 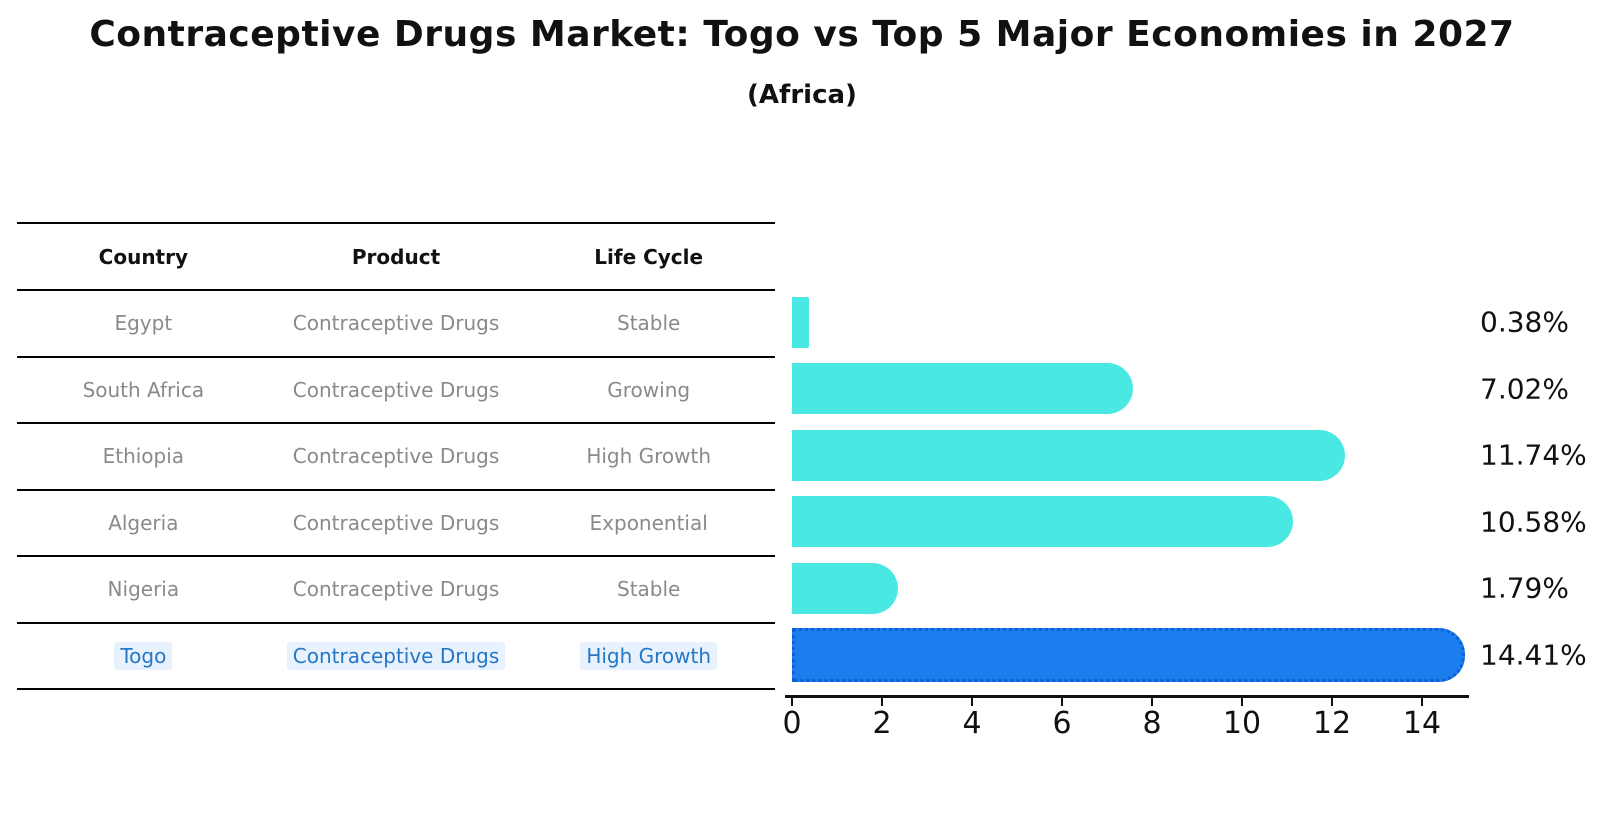 What do you see at coordinates (1524, 322) in the screenshot?
I see `value-label-egypt: 0.38%` at bounding box center [1524, 322].